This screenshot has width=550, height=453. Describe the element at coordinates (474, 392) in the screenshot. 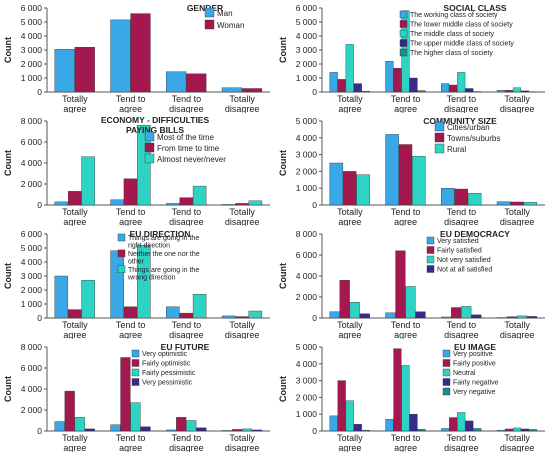

I see `legend-label: Very negative` at that location.